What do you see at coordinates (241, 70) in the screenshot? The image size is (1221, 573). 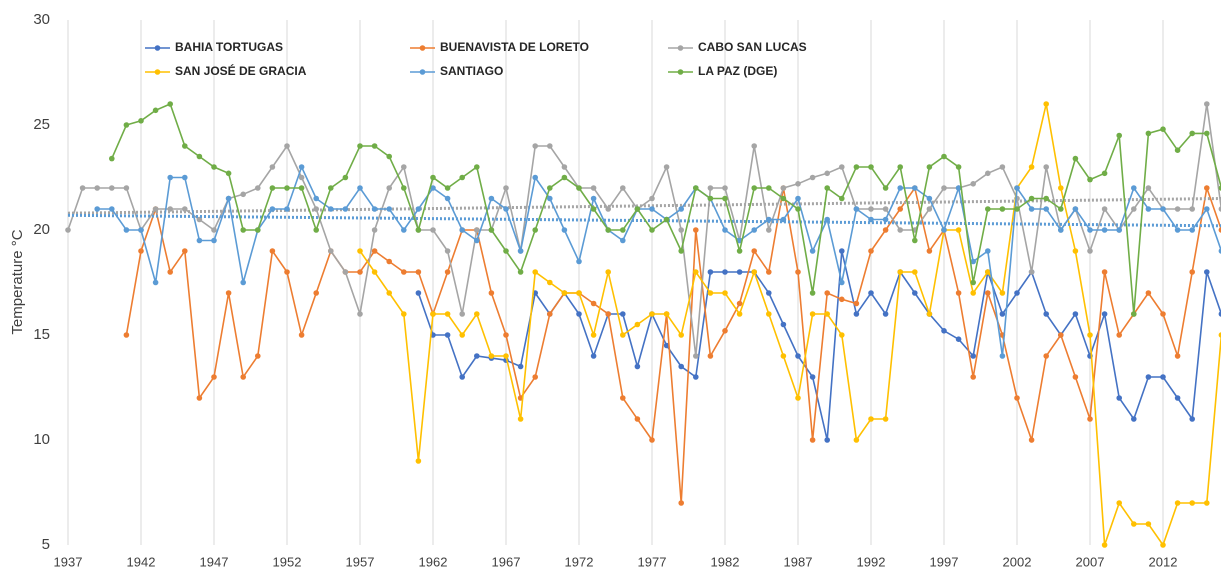 I see `legend-label: SAN JOSÉ DE GRACIA` at bounding box center [241, 70].